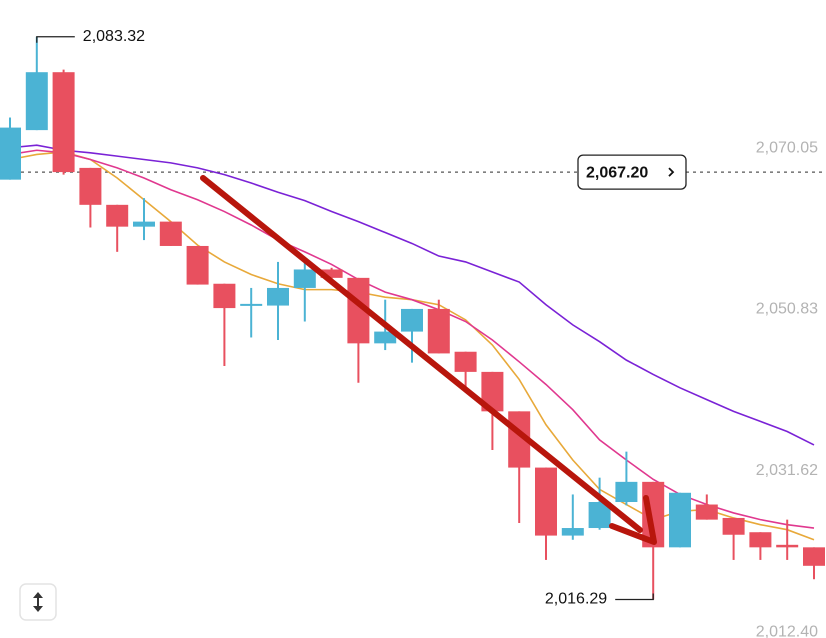  Describe the element at coordinates (787, 309) in the screenshot. I see `y-tick-label: 2,050.83` at that location.